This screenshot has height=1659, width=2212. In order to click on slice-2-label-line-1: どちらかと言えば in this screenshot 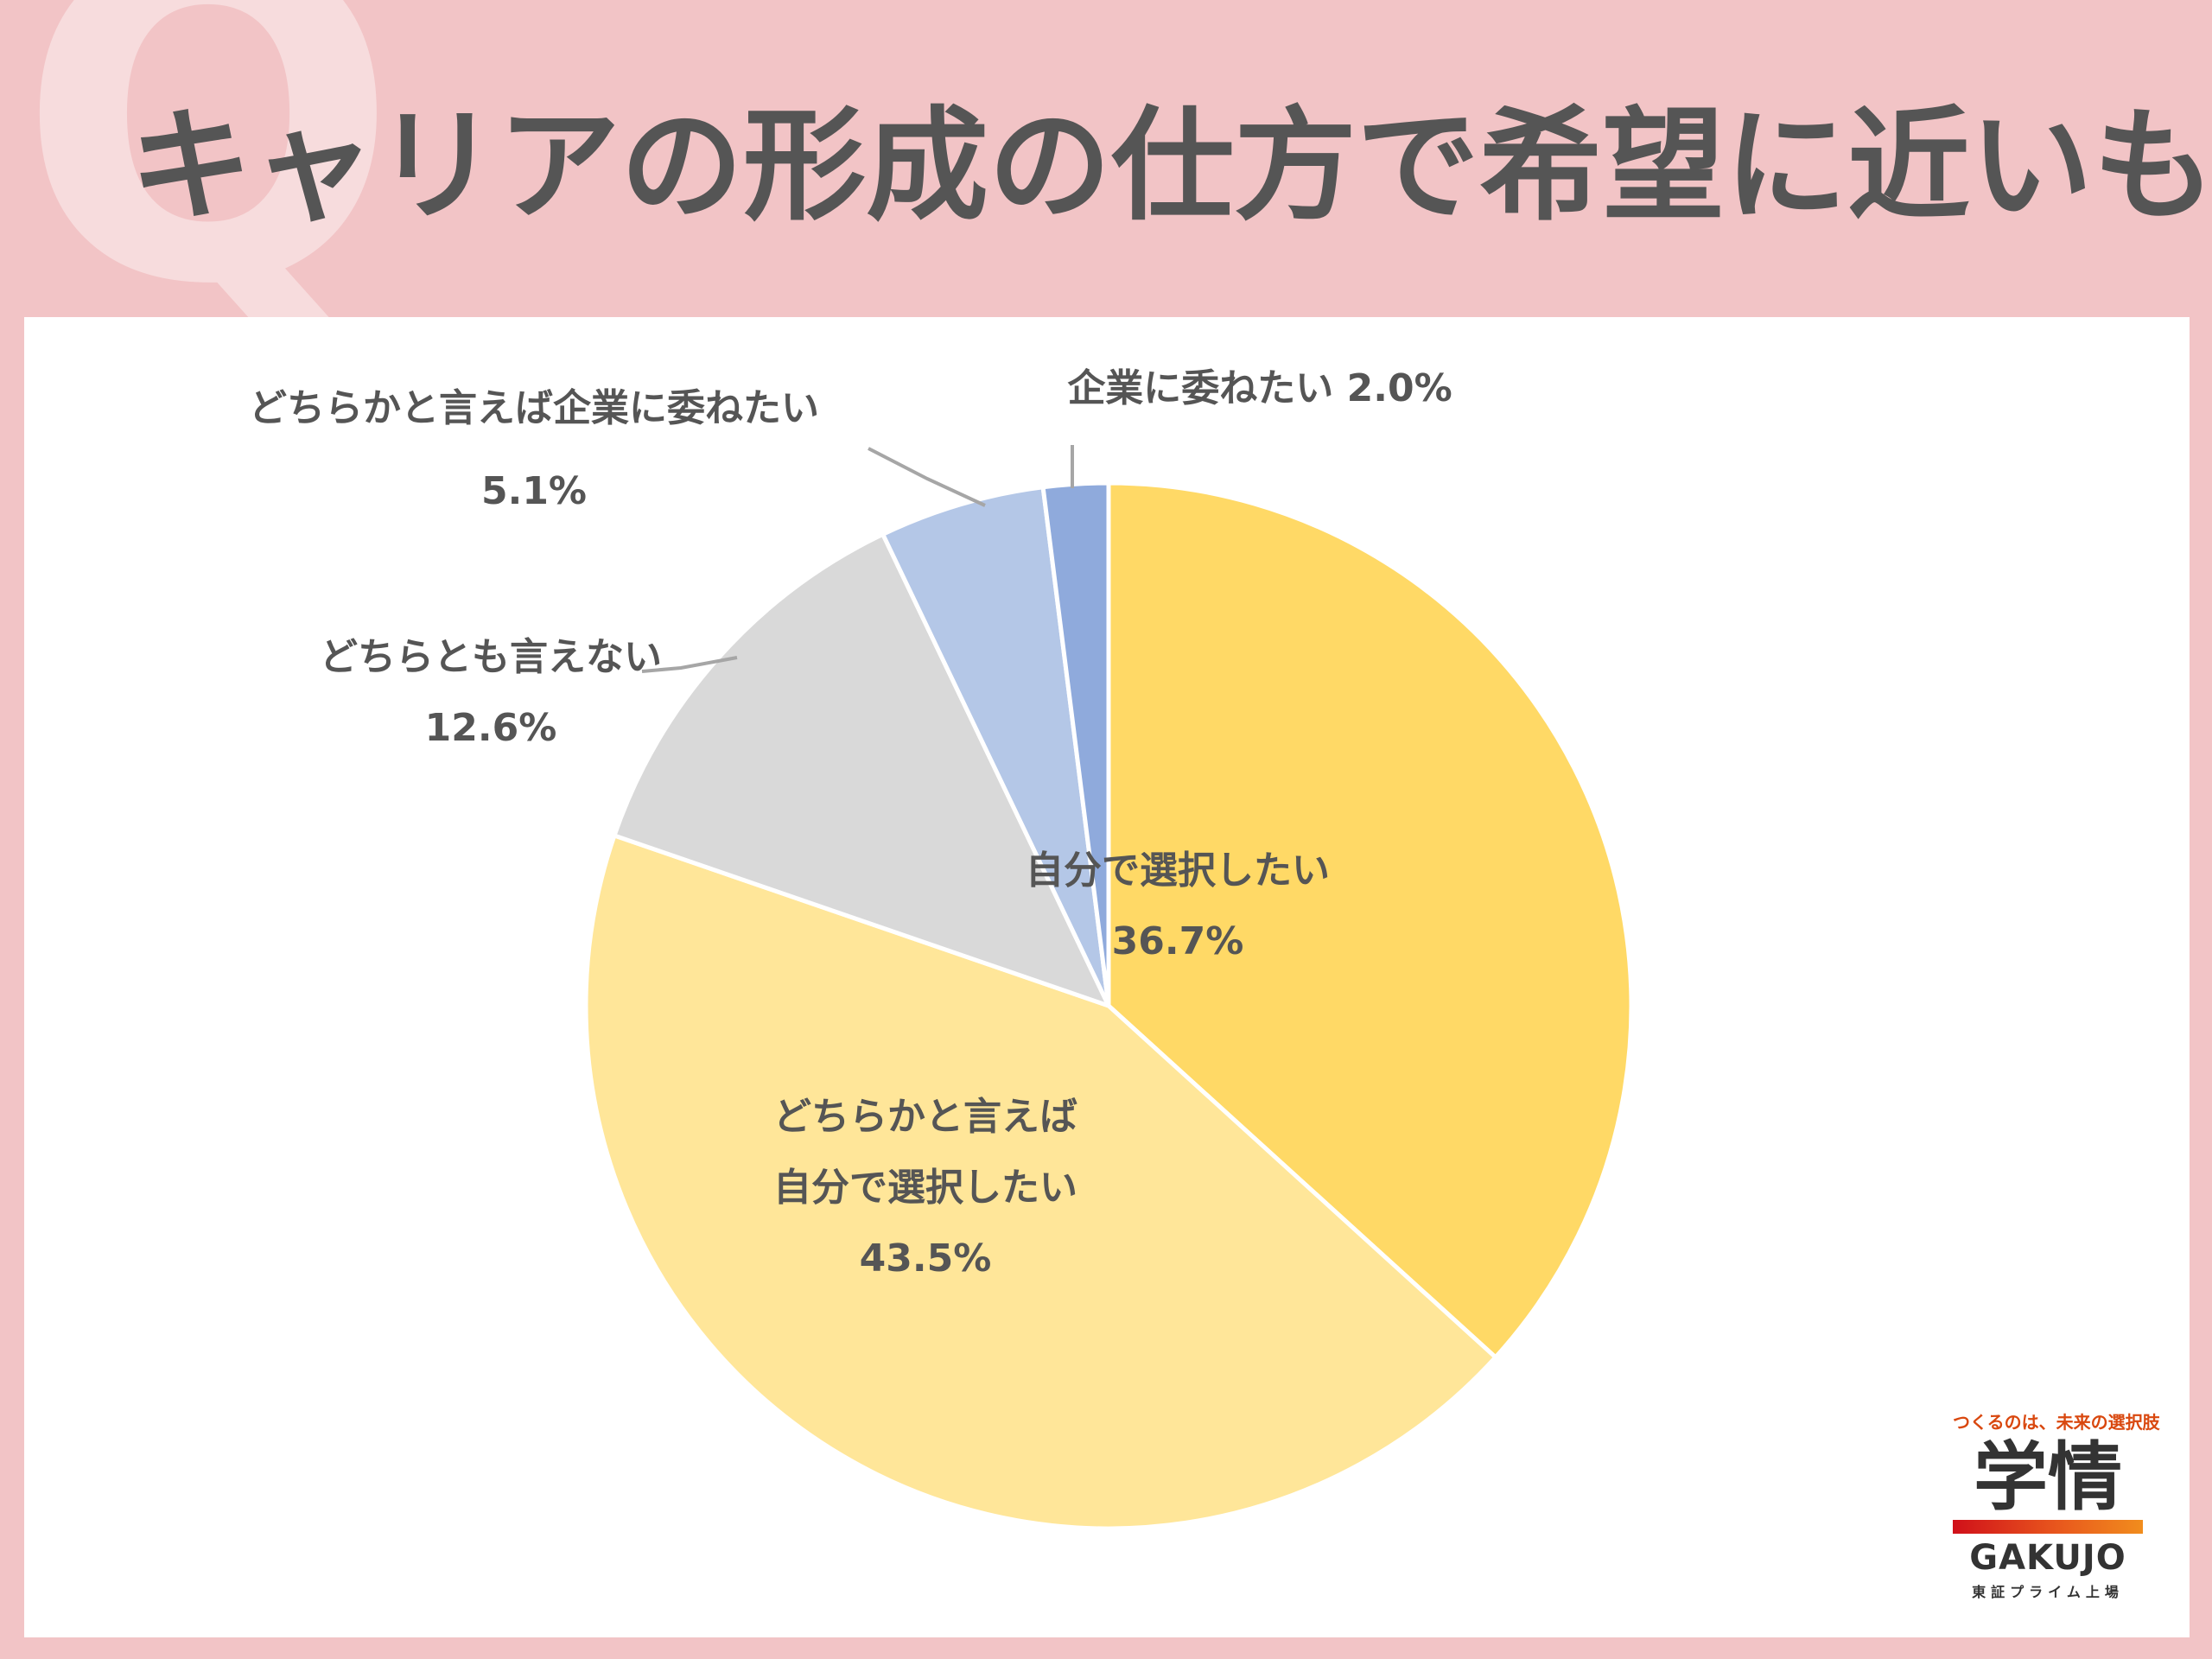, I will do `click(925, 1117)`.